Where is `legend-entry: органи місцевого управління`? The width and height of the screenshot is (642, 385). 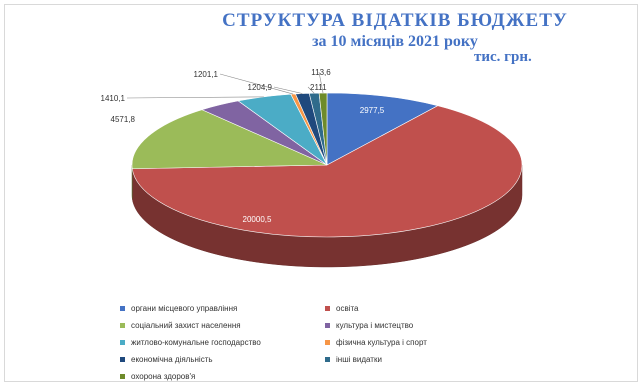
legend-entry: органи місцевого управління is located at coordinates (222, 308).